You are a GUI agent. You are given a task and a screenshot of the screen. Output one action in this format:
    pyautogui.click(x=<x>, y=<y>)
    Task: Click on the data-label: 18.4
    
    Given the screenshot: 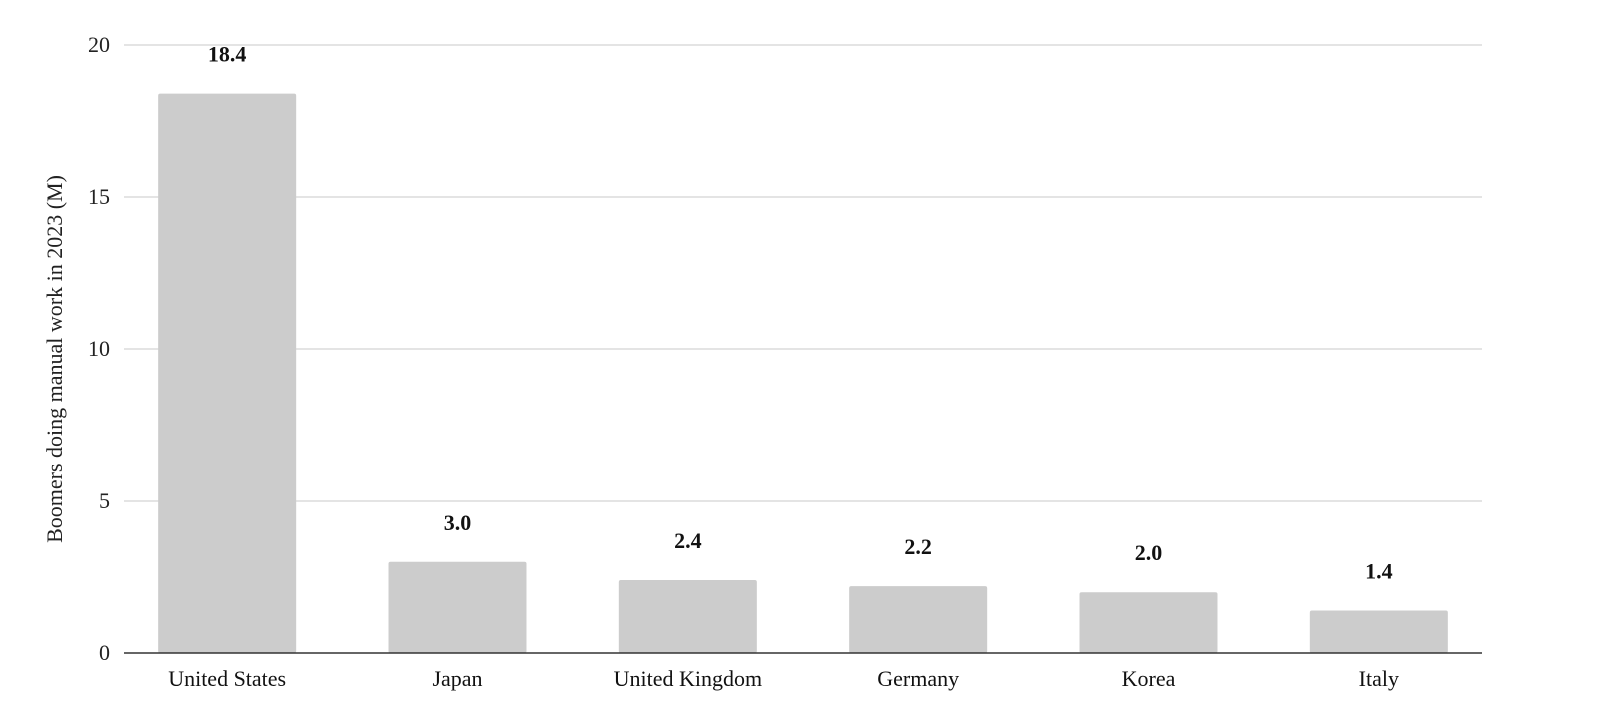 What is the action you would take?
    pyautogui.click(x=227, y=54)
    